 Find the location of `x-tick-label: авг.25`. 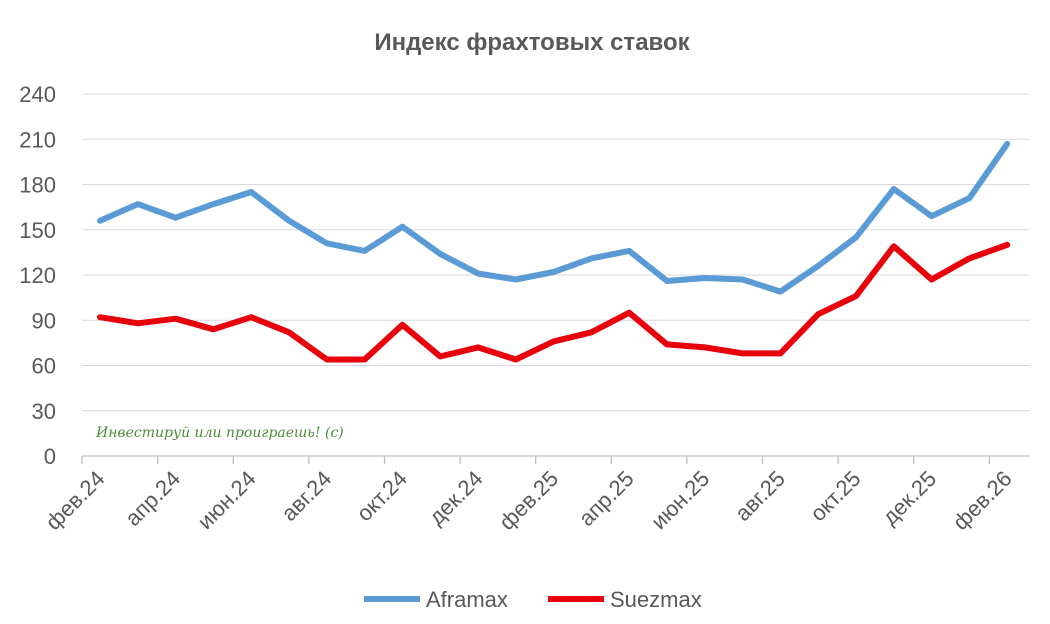

x-tick-label: авг.25 is located at coordinates (760, 496).